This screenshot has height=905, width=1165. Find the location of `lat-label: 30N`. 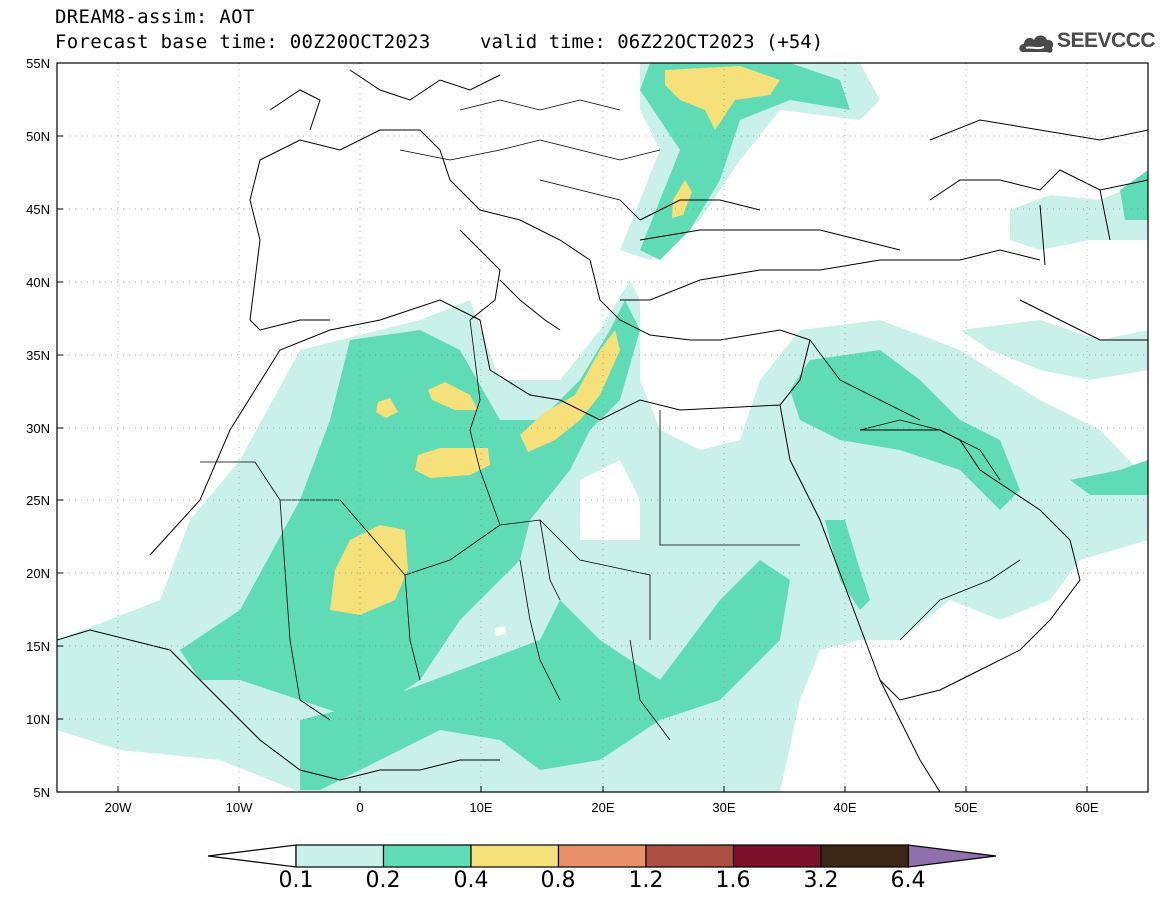

lat-label: 30N is located at coordinates (38, 428).